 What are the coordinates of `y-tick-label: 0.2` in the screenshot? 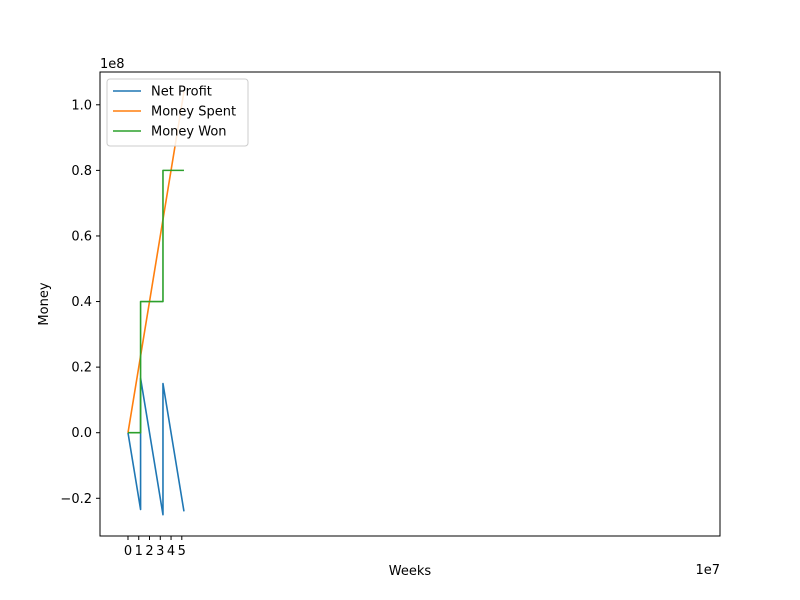 It's located at (81, 368).